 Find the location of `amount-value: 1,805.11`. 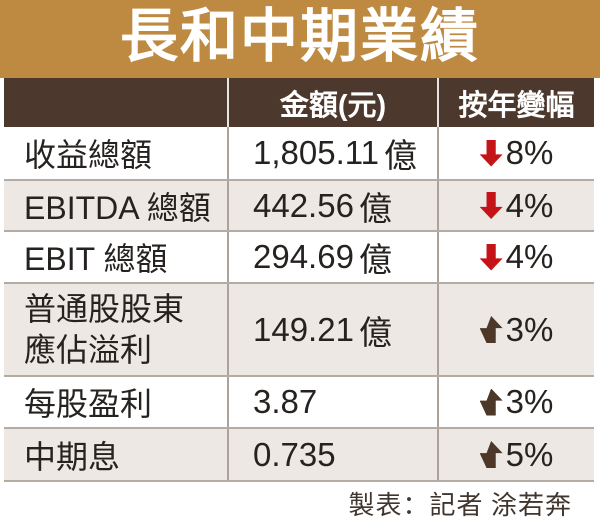

amount-value: 1,805.11 is located at coordinates (316, 152).